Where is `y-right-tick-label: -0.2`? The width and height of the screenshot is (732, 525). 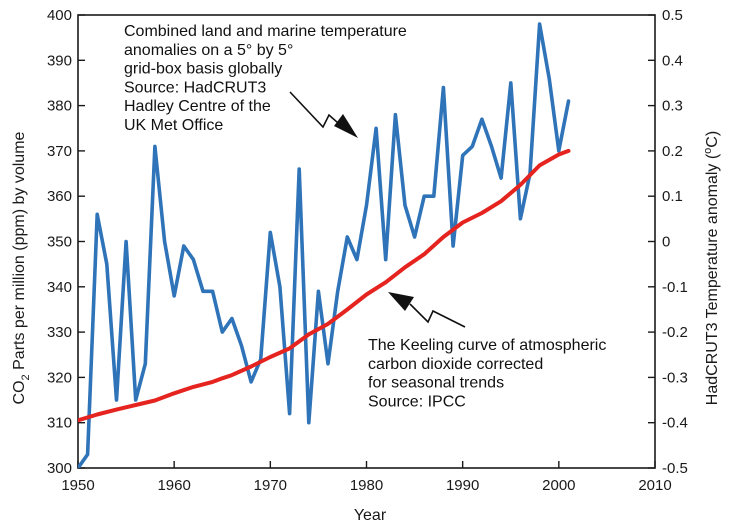
y-right-tick-label: -0.2 is located at coordinates (675, 332).